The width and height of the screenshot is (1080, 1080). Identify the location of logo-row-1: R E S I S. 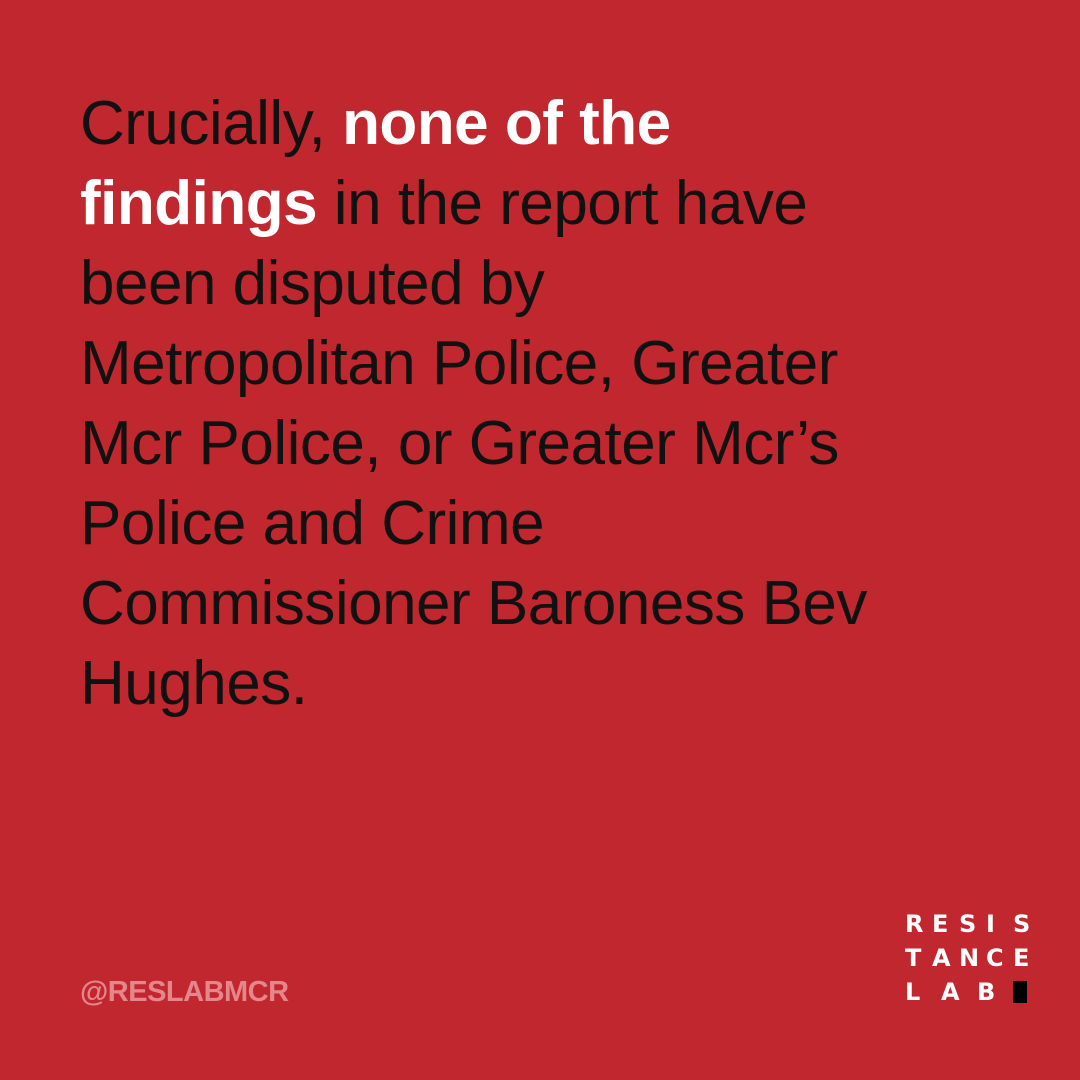
(968, 924).